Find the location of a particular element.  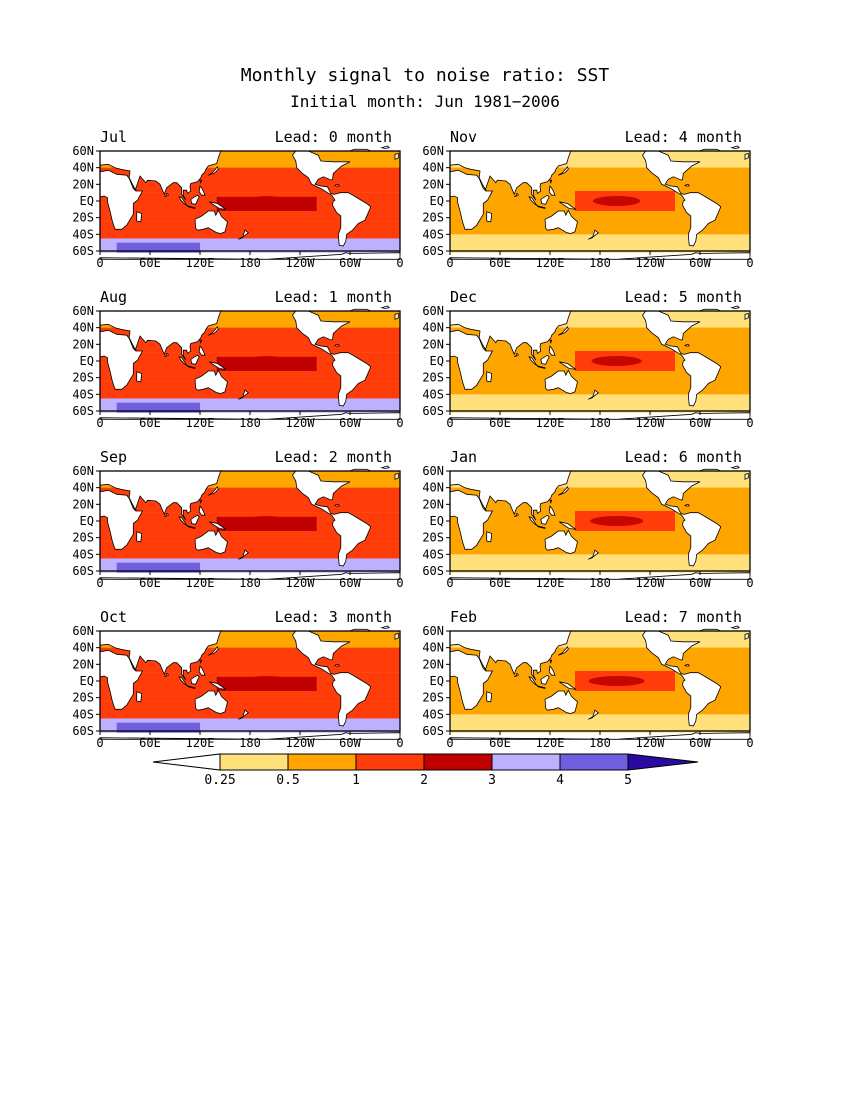

panel-lead-label: Lead: 6 month is located at coordinates (683, 457).